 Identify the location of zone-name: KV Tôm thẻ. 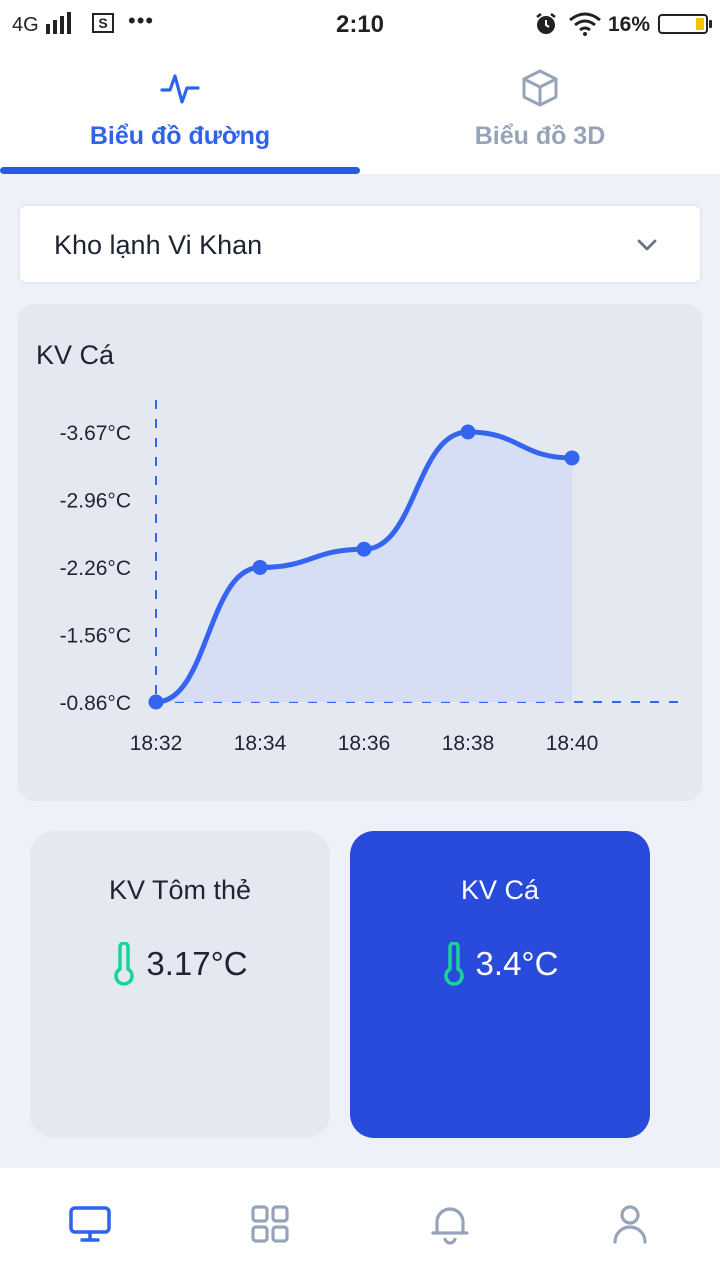
(180, 890).